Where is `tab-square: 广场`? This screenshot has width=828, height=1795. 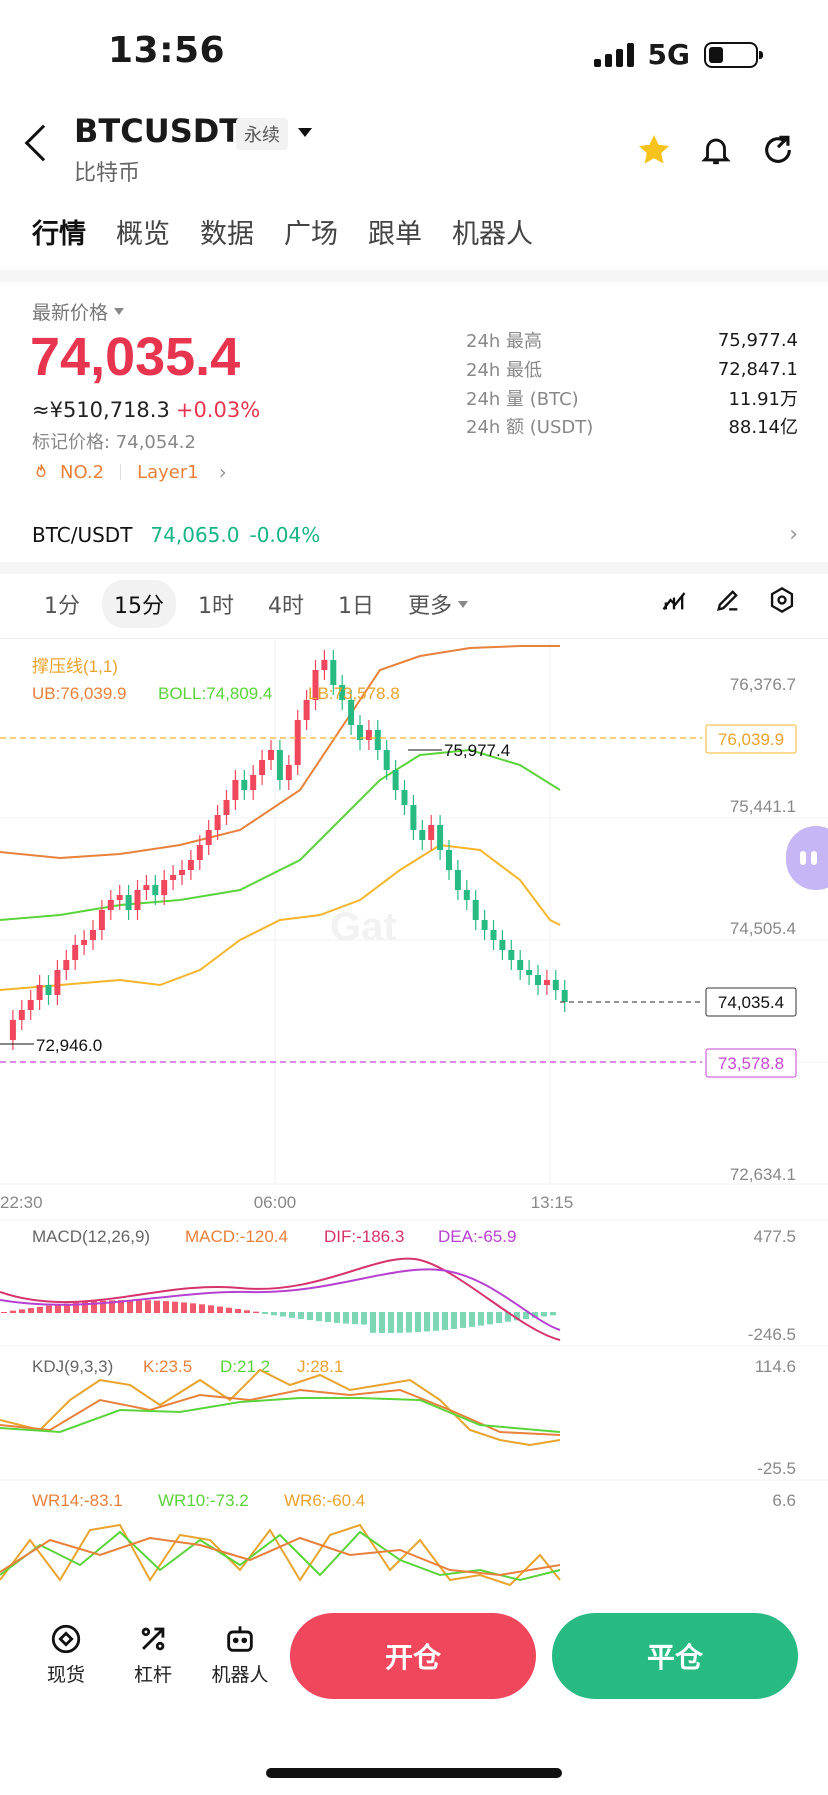 tab-square: 广场 is located at coordinates (311, 234).